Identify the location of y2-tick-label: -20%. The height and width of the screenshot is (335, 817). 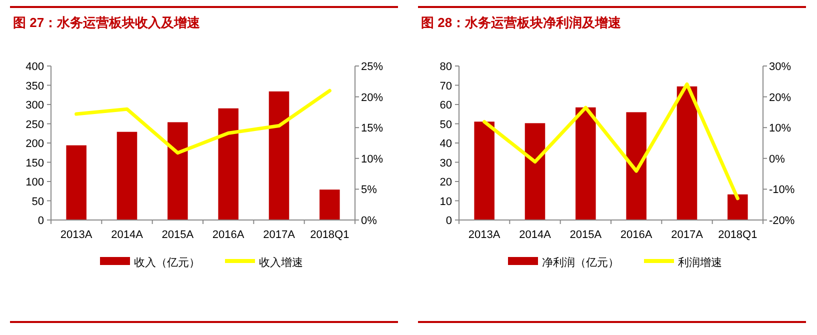
(782, 221).